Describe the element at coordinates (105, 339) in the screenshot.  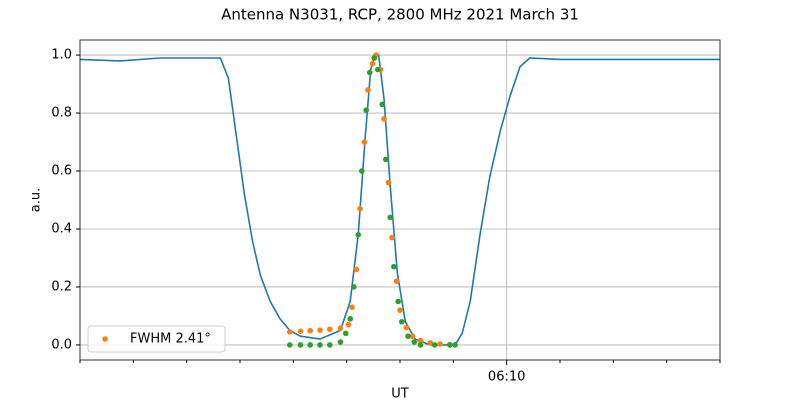
I see `legend-marker` at that location.